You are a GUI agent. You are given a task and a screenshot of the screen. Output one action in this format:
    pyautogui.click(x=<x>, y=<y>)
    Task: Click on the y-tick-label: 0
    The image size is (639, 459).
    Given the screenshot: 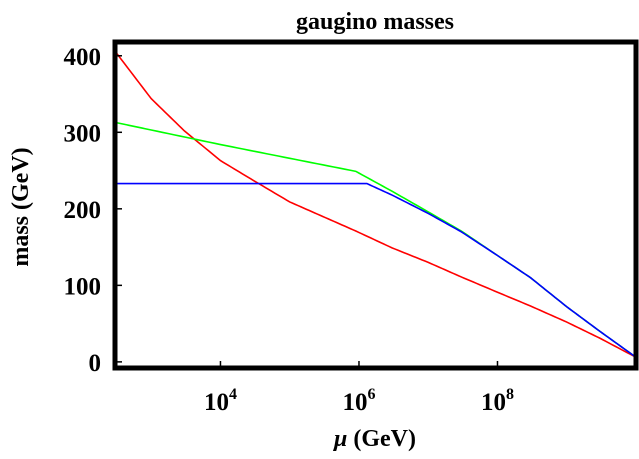 What is the action you would take?
    pyautogui.click(x=95, y=363)
    